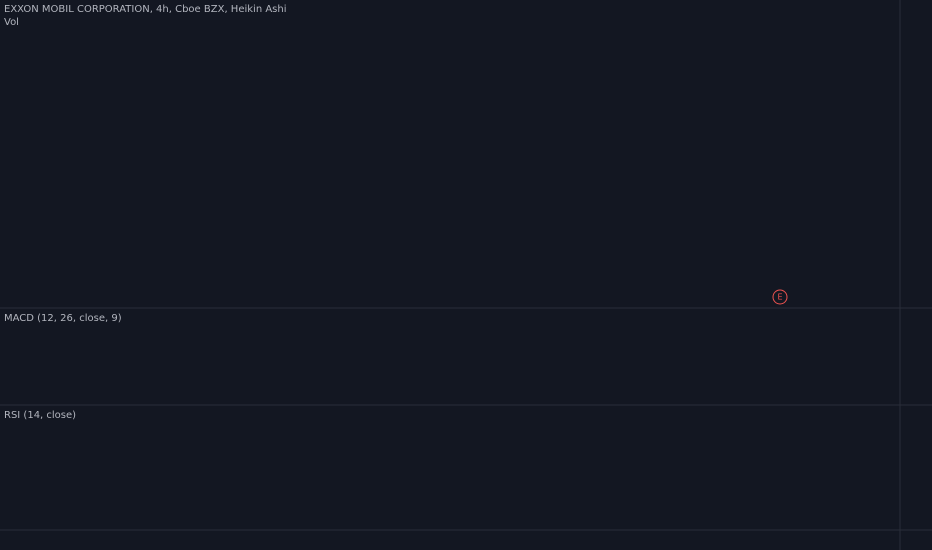 This screenshot has width=932, height=550. What do you see at coordinates (11, 22) in the screenshot?
I see `volume-label: Vol` at bounding box center [11, 22].